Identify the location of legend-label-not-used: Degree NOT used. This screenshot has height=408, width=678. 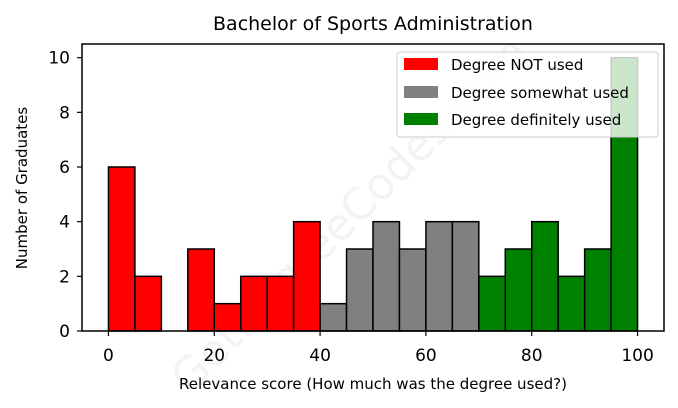
(517, 65).